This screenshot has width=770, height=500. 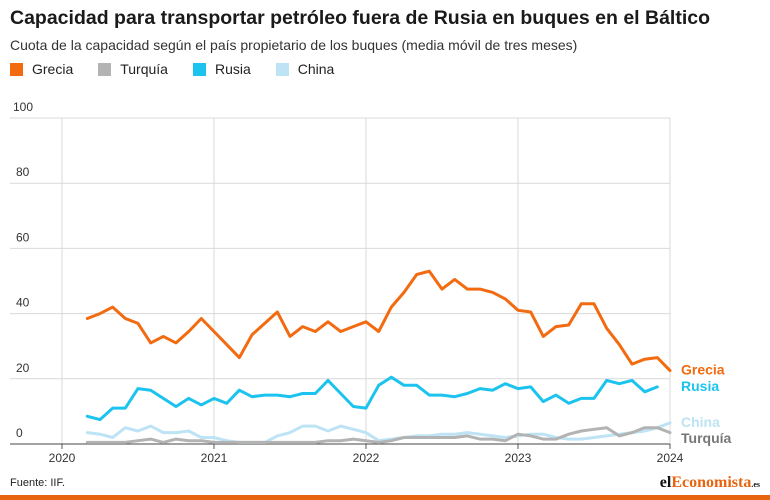 I want to click on legend-label-grecia: Grecia, so click(x=53, y=69).